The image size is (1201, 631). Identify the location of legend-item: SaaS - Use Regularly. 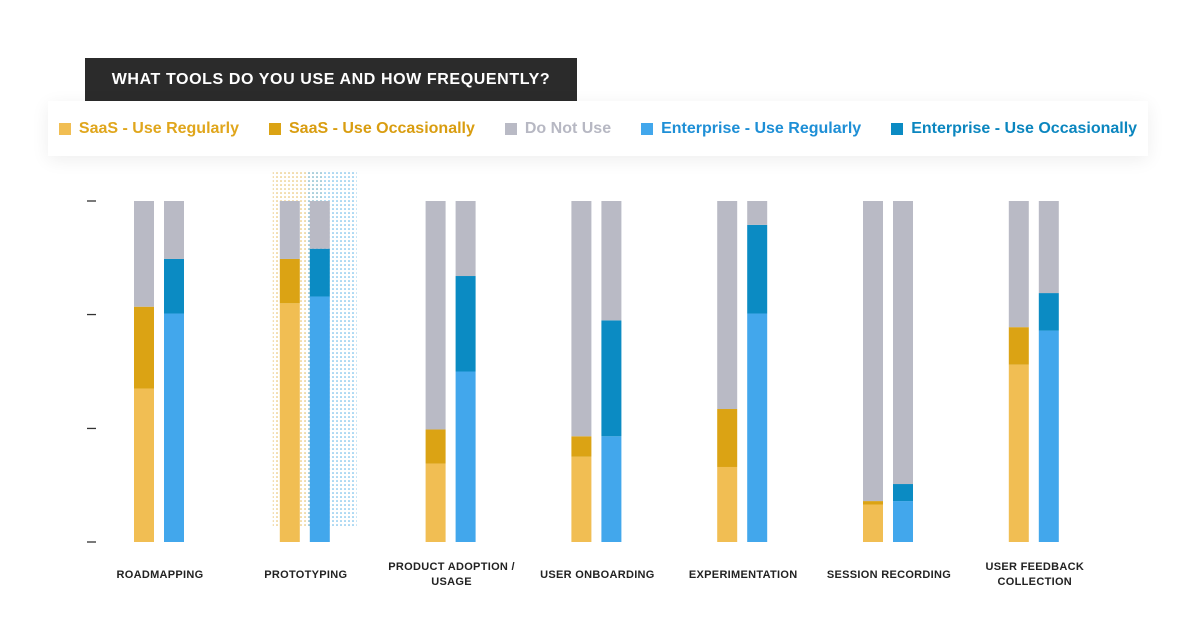
(148, 128).